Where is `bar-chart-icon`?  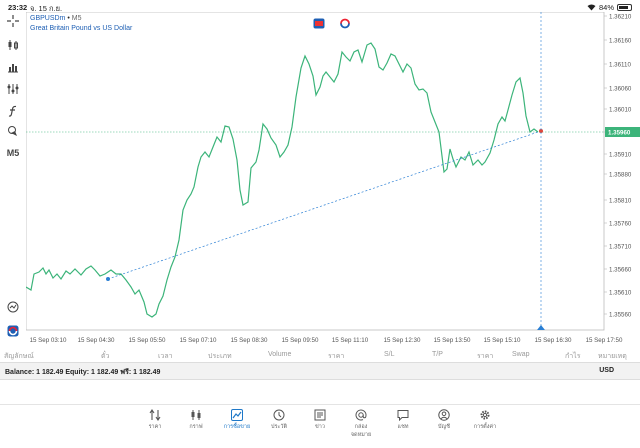
bar-chart-icon is located at coordinates (13, 67).